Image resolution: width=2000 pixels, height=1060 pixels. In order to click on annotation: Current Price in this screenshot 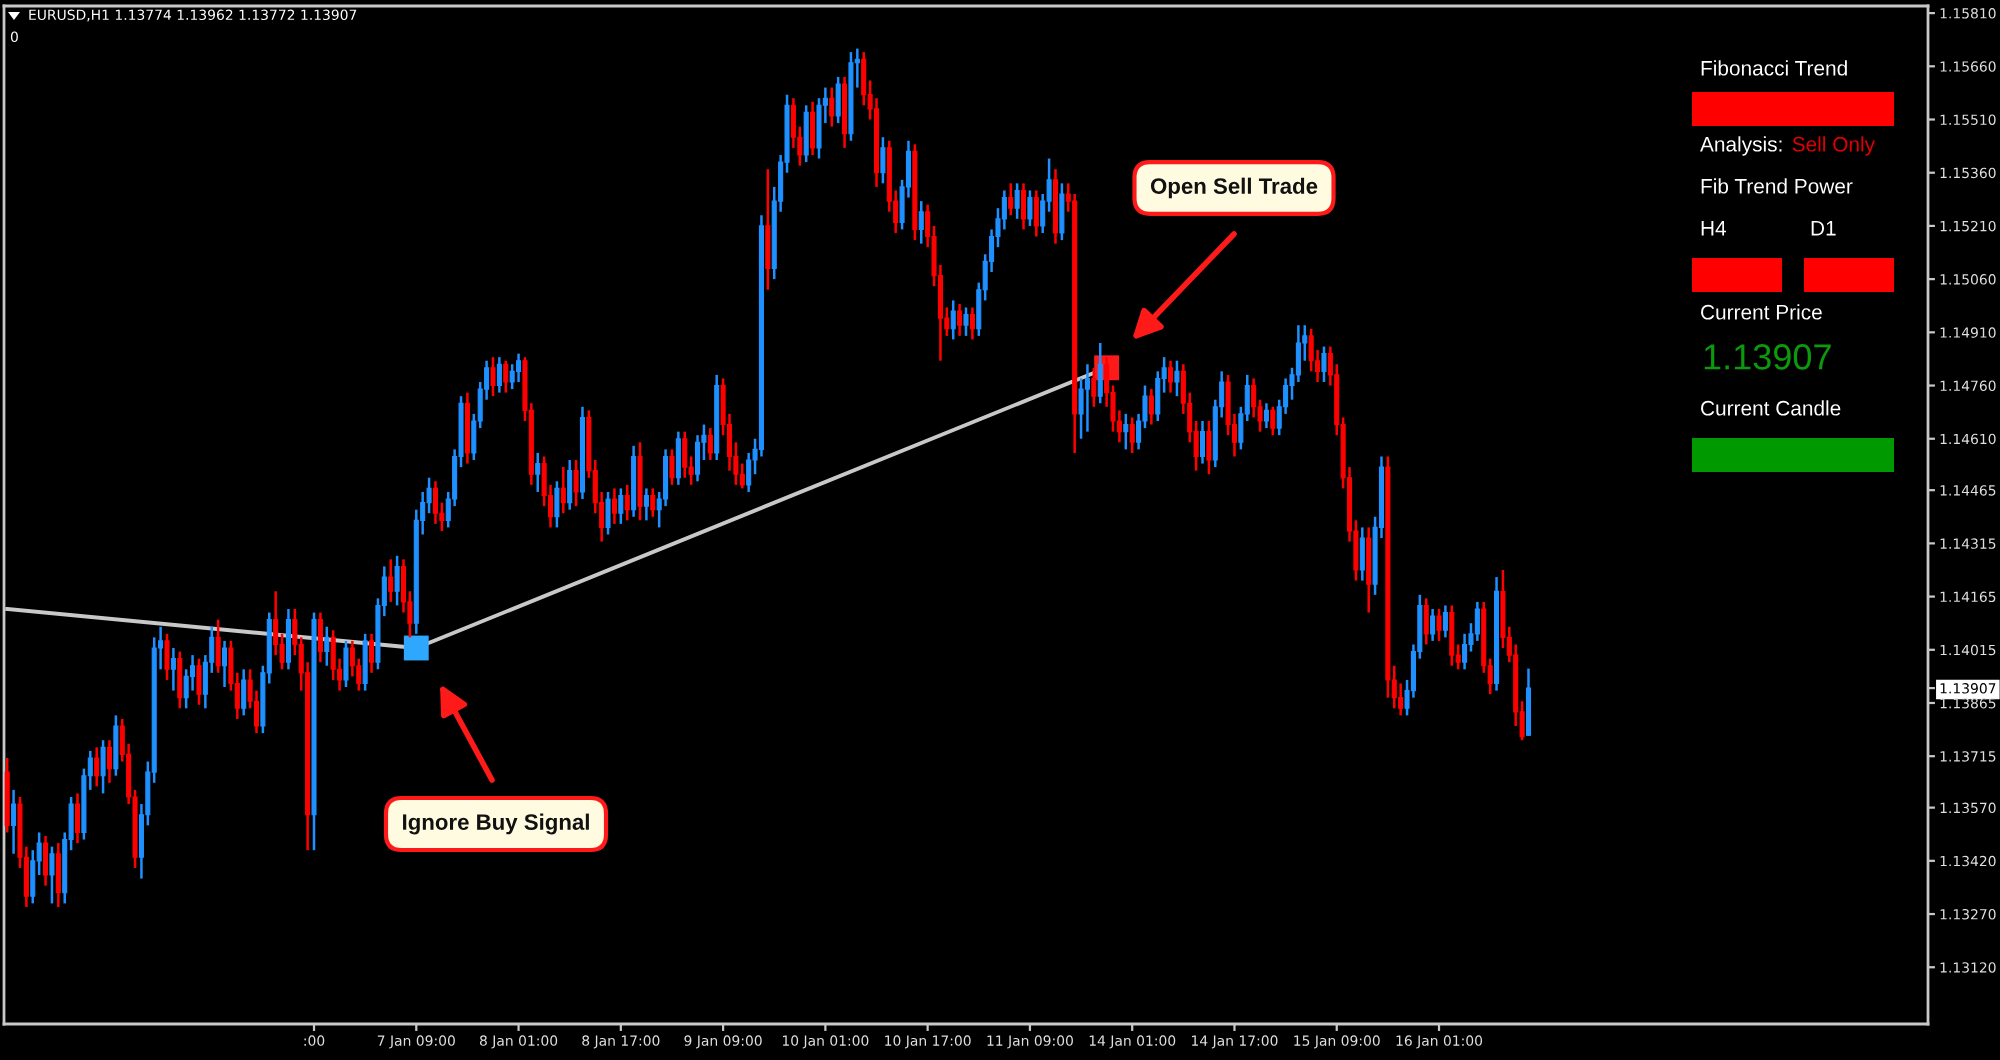, I will do `click(1761, 312)`.